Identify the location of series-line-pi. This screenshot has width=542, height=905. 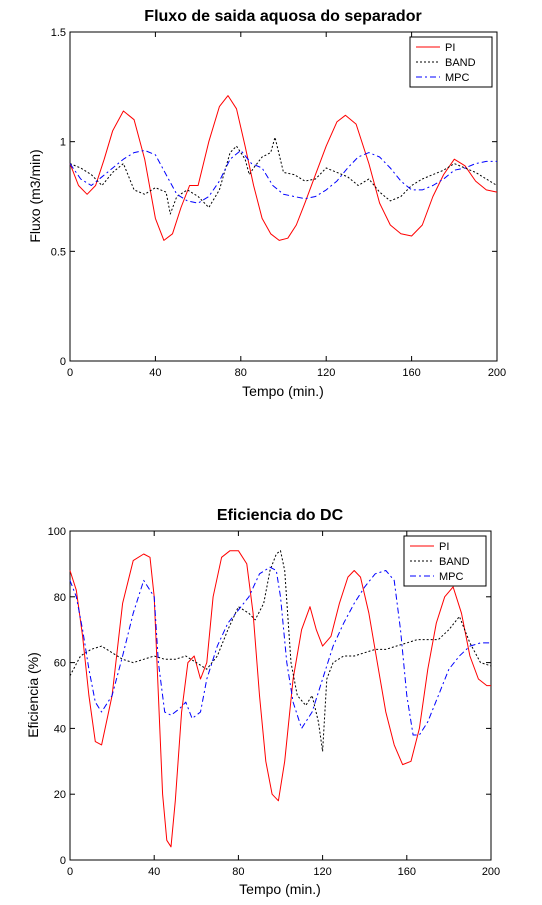
(283, 168).